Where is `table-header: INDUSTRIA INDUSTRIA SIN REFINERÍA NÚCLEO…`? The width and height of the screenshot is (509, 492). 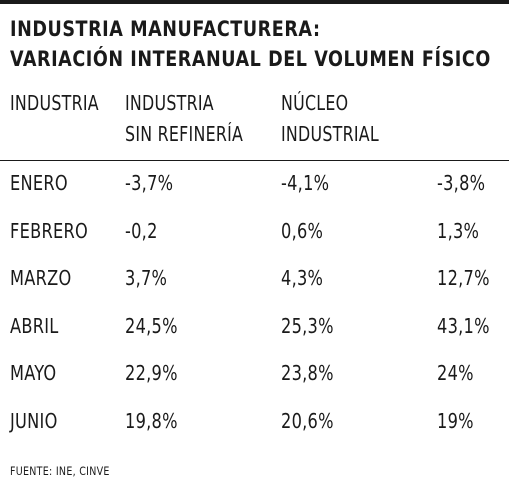
table-header: INDUSTRIA INDUSTRIA SIN REFINERÍA NÚCLEO… is located at coordinates (254, 124).